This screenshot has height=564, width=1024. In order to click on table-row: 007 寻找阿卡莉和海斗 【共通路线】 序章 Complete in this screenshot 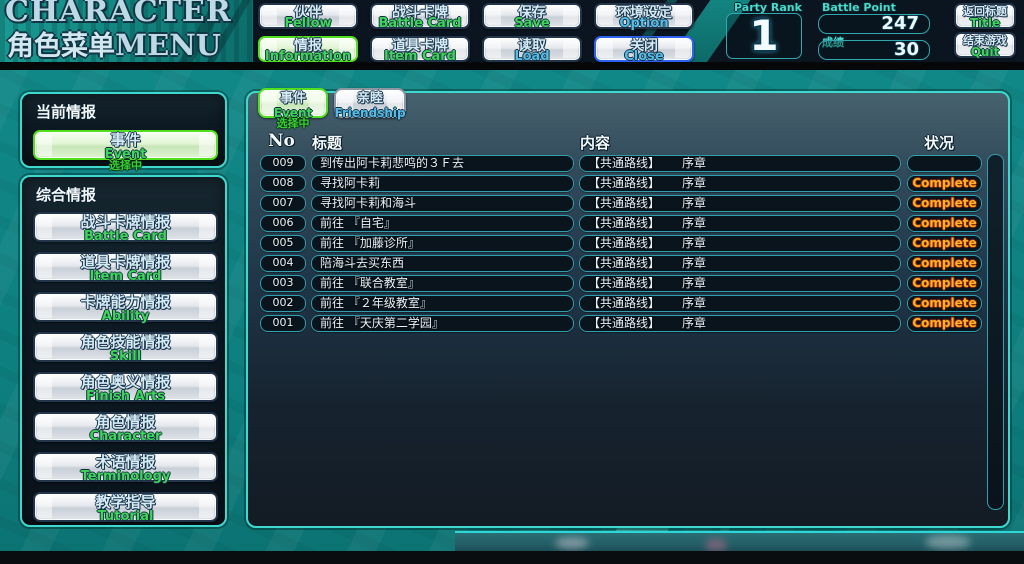, I will do `click(628, 203)`.